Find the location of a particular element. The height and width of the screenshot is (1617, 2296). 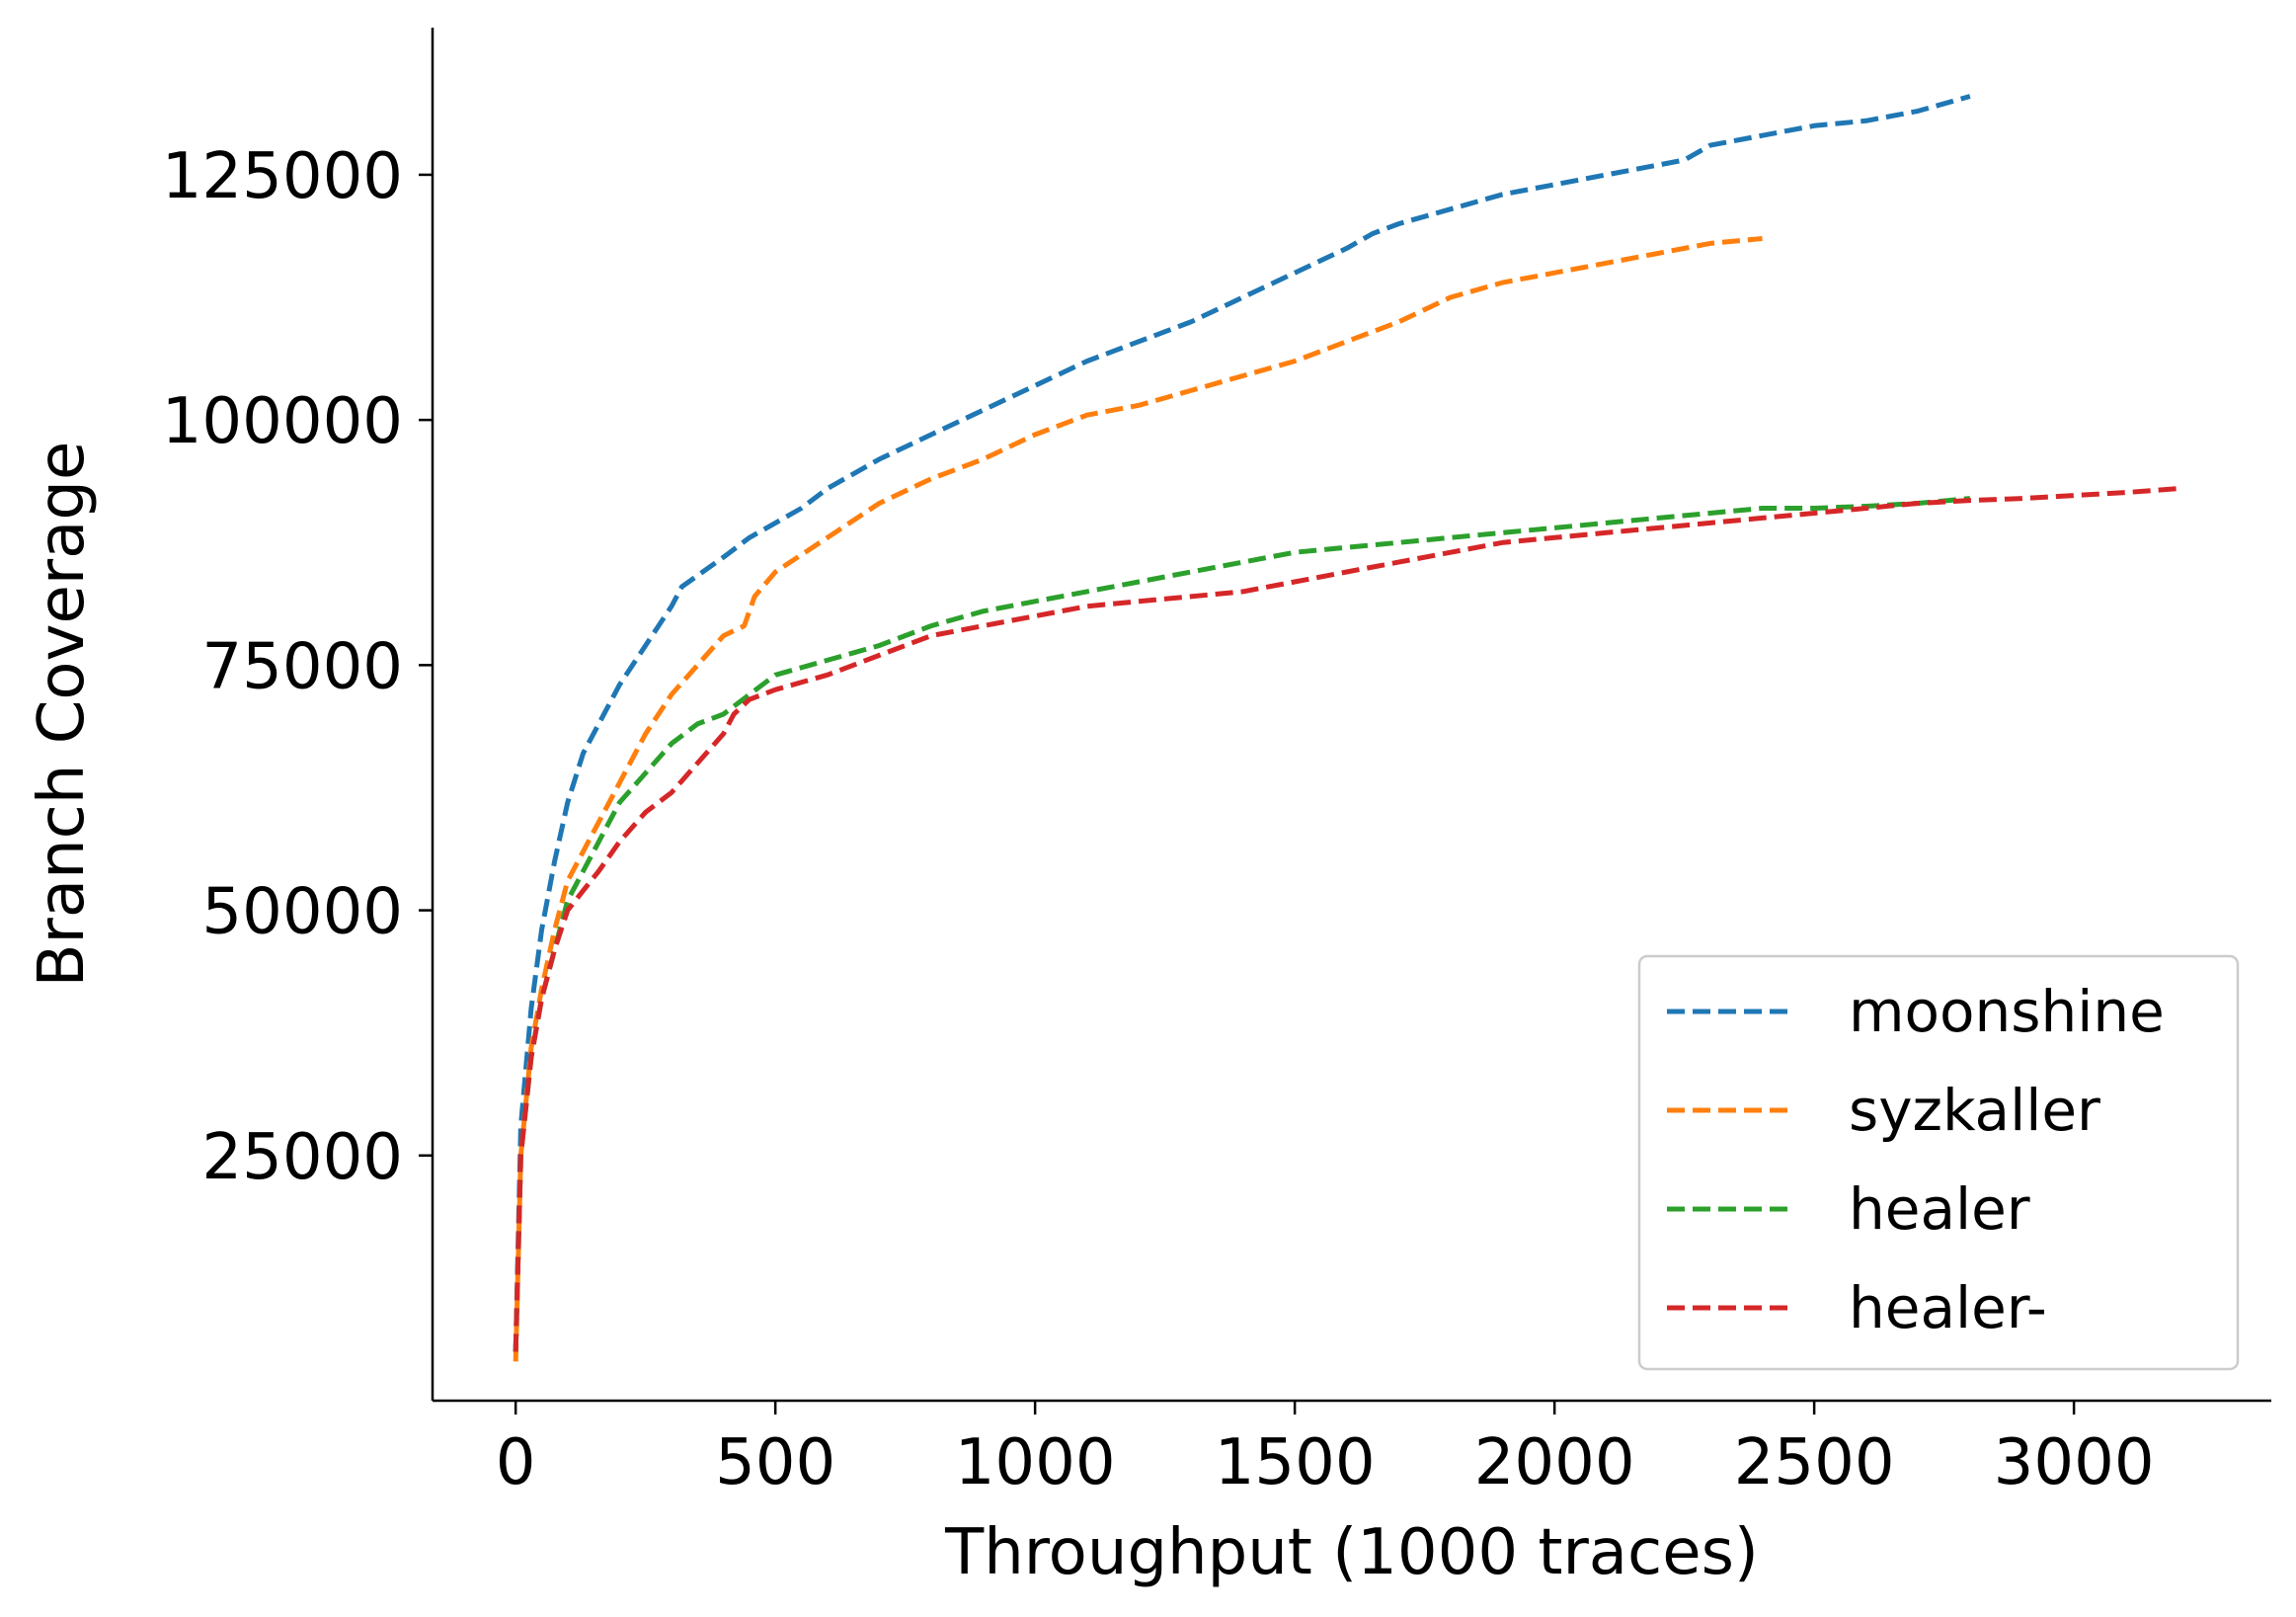

x-tick-label: 2000 is located at coordinates (1555, 1462).